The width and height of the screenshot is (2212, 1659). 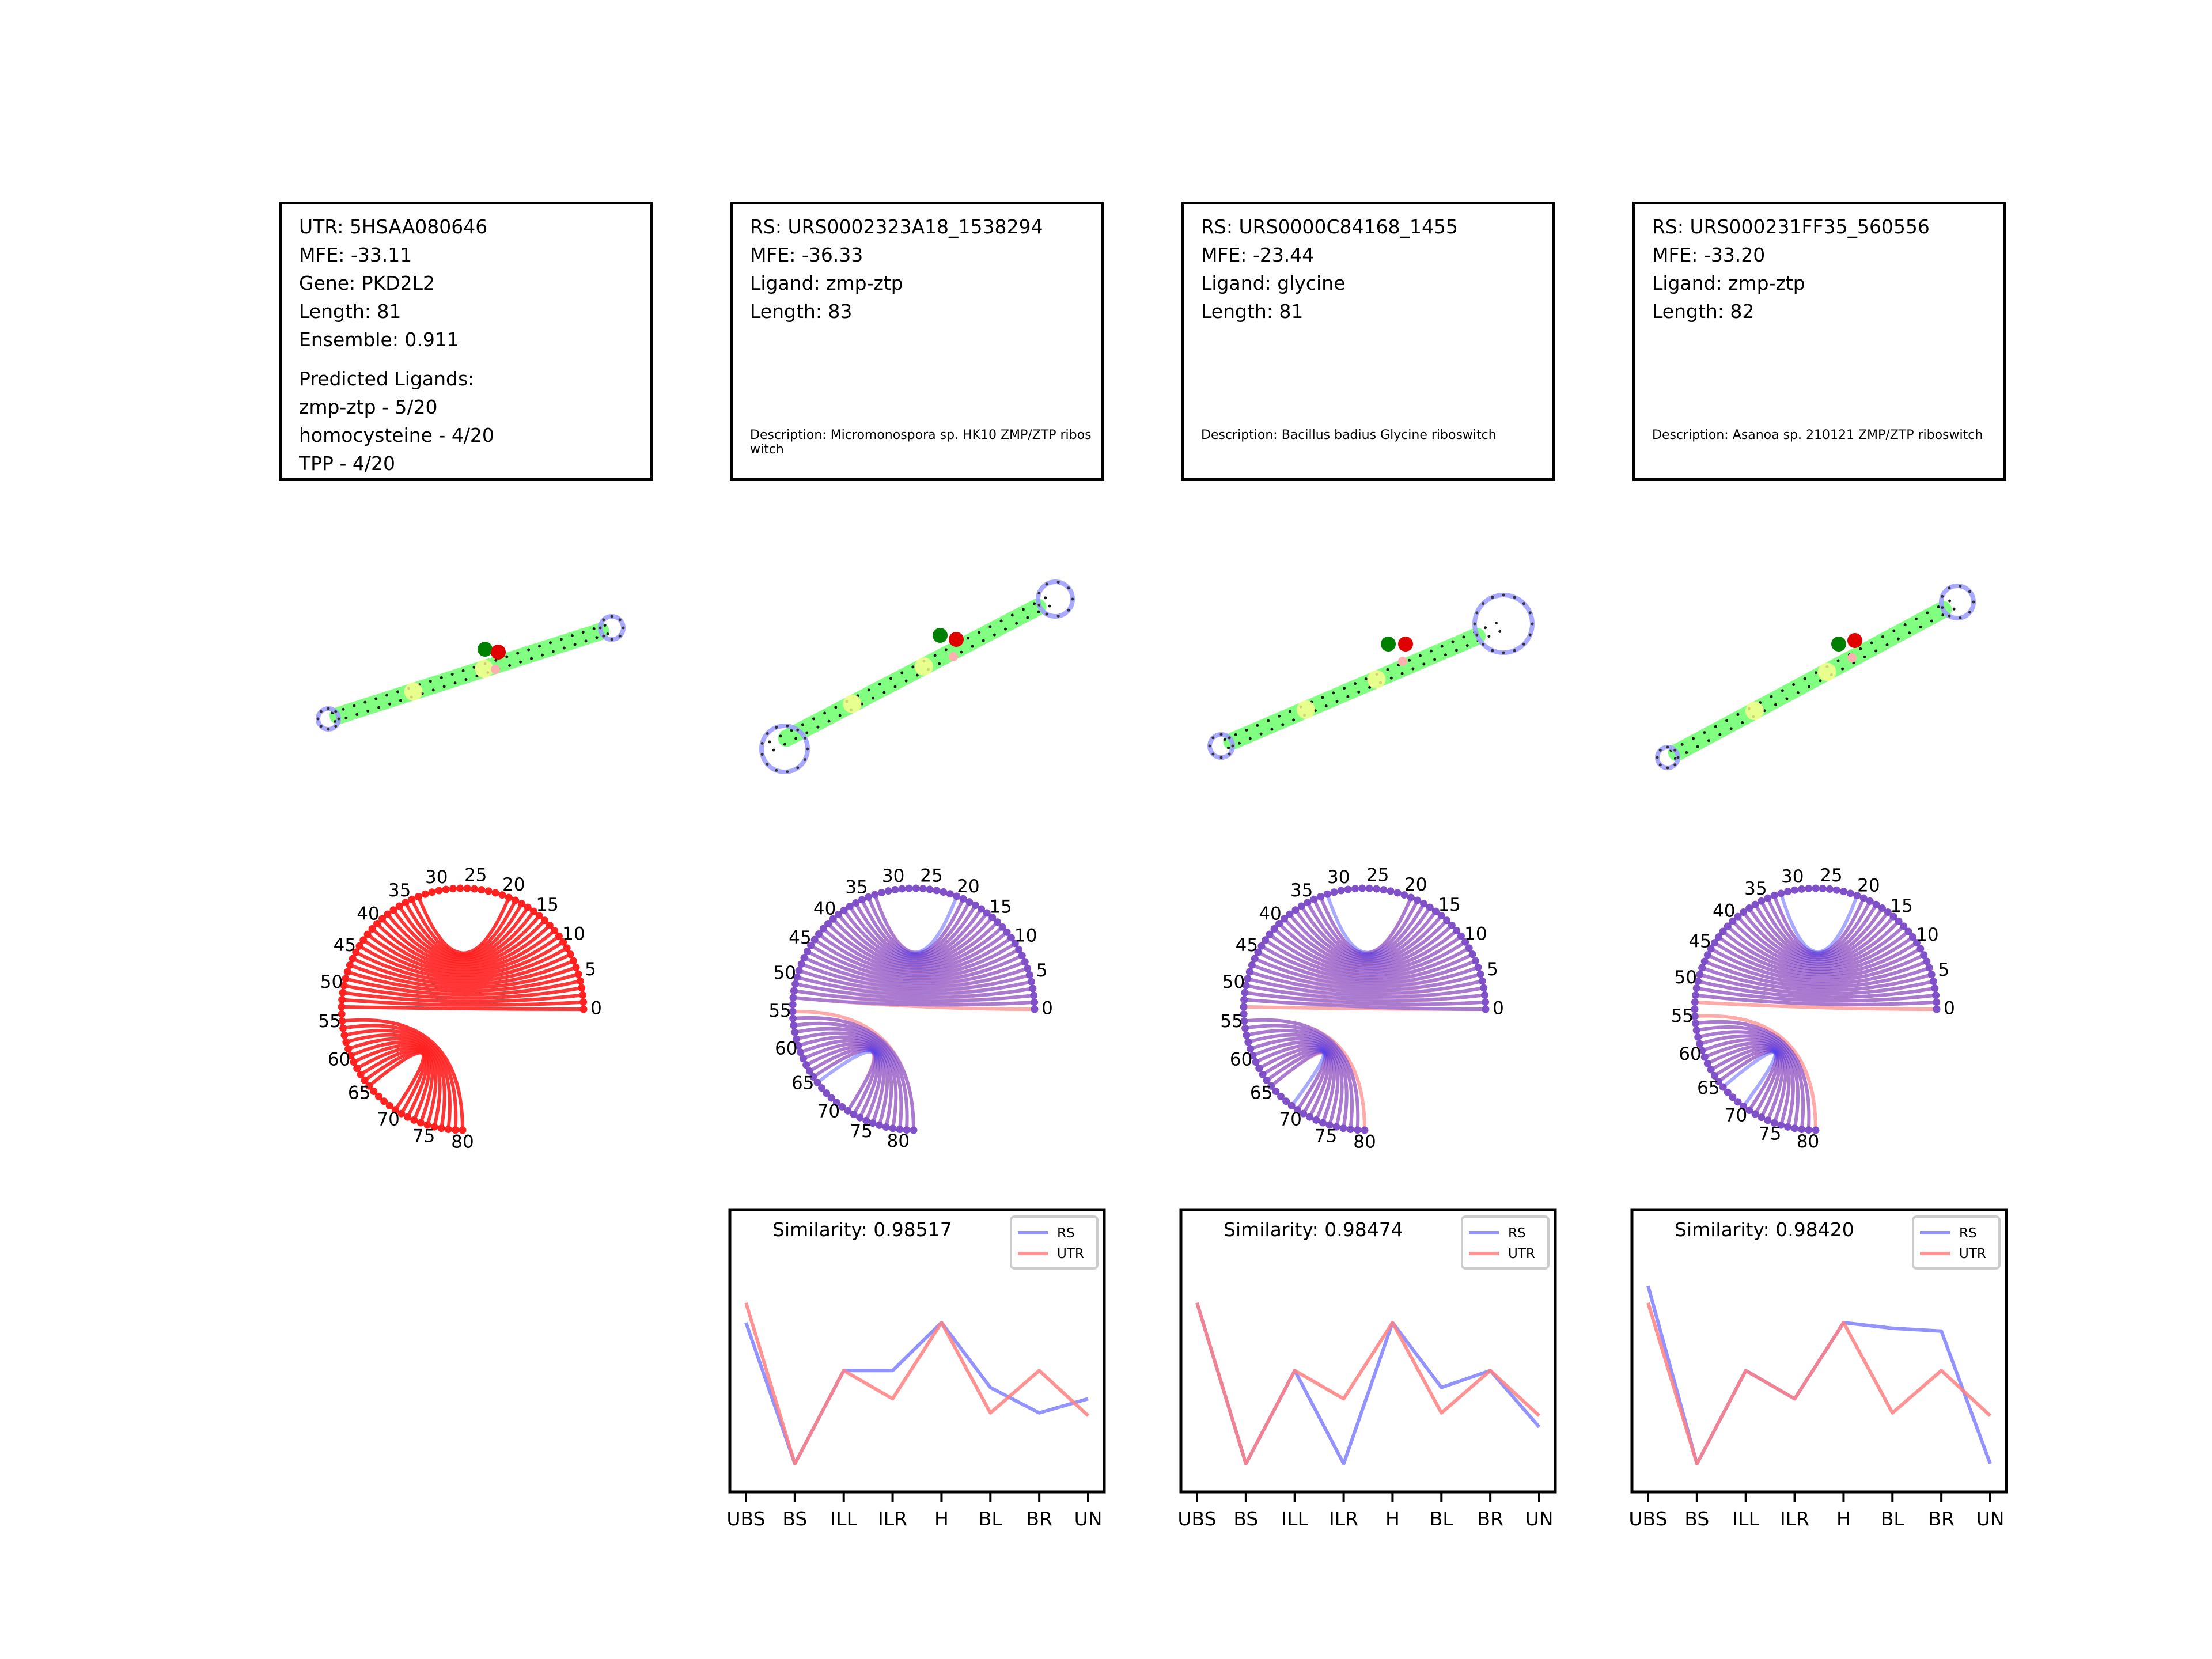 What do you see at coordinates (1294, 1519) in the screenshot?
I see `x-tick-label: ILL` at bounding box center [1294, 1519].